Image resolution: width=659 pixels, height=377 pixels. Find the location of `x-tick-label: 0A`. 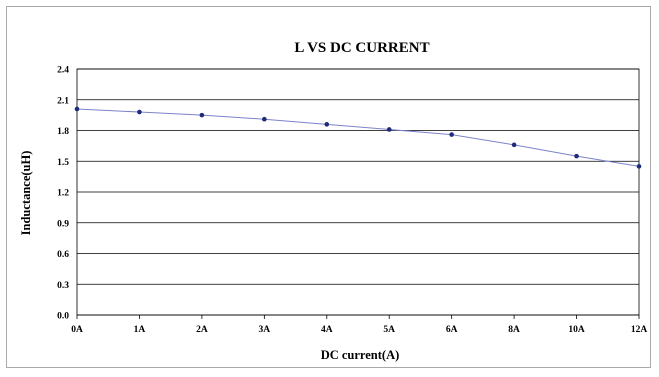

x-tick-label: 0A is located at coordinates (77, 330).